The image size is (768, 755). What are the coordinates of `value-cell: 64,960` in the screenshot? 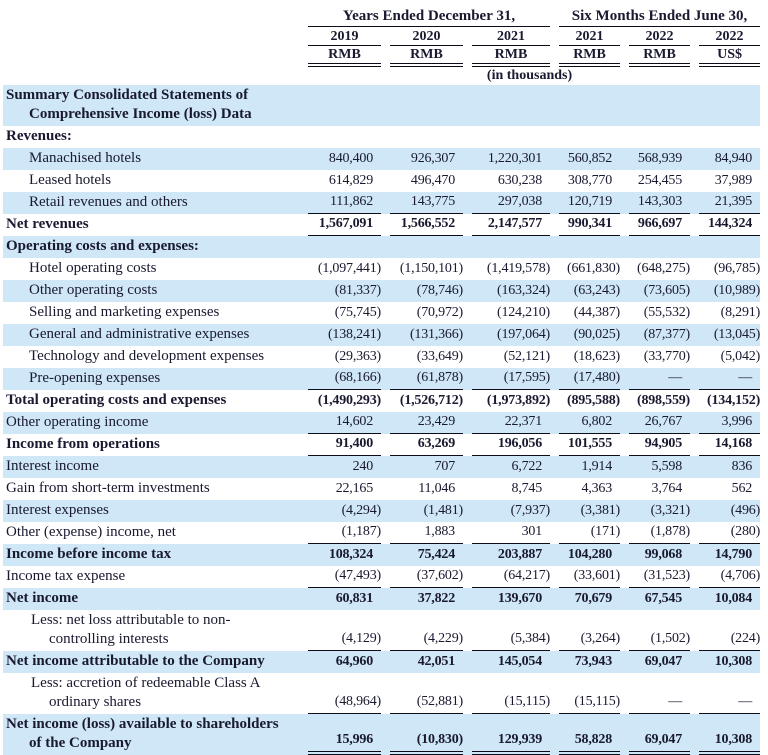 It's located at (340, 662).